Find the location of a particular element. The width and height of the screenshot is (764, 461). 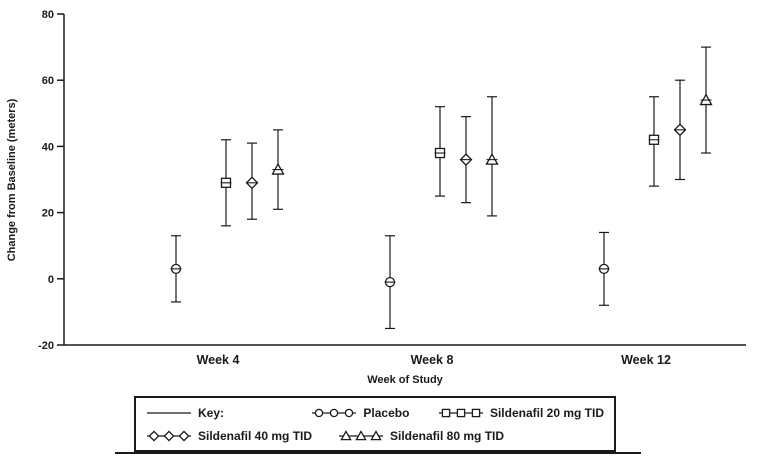

legend-item-placebo: Placebo is located at coordinates (374, 413).